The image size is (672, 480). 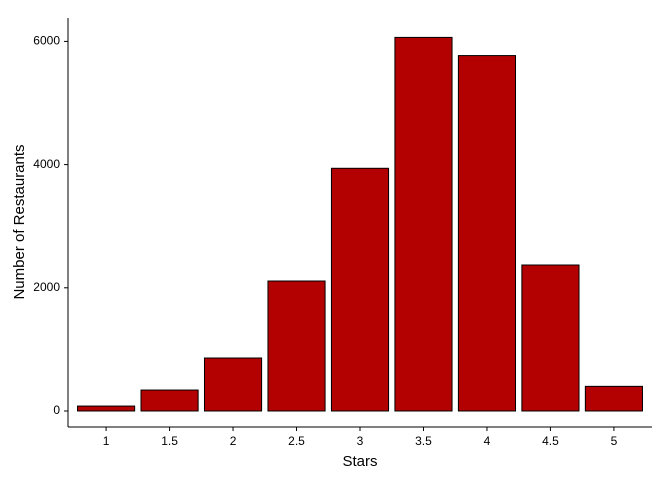 I want to click on x-tick-label: 5, so click(x=614, y=441).